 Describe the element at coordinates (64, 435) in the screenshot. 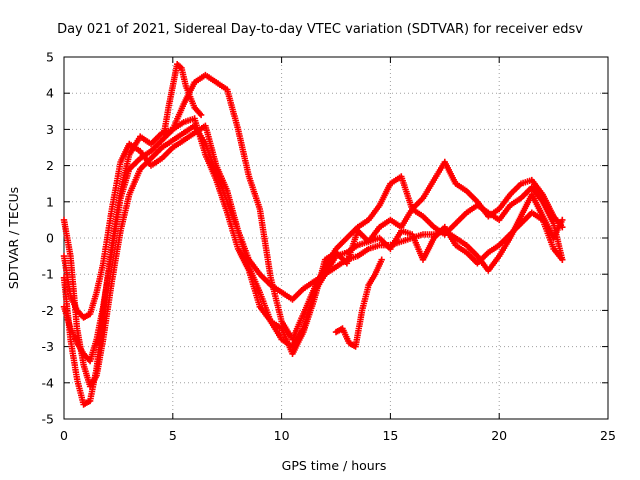

I see `x-tick-label: 0` at that location.